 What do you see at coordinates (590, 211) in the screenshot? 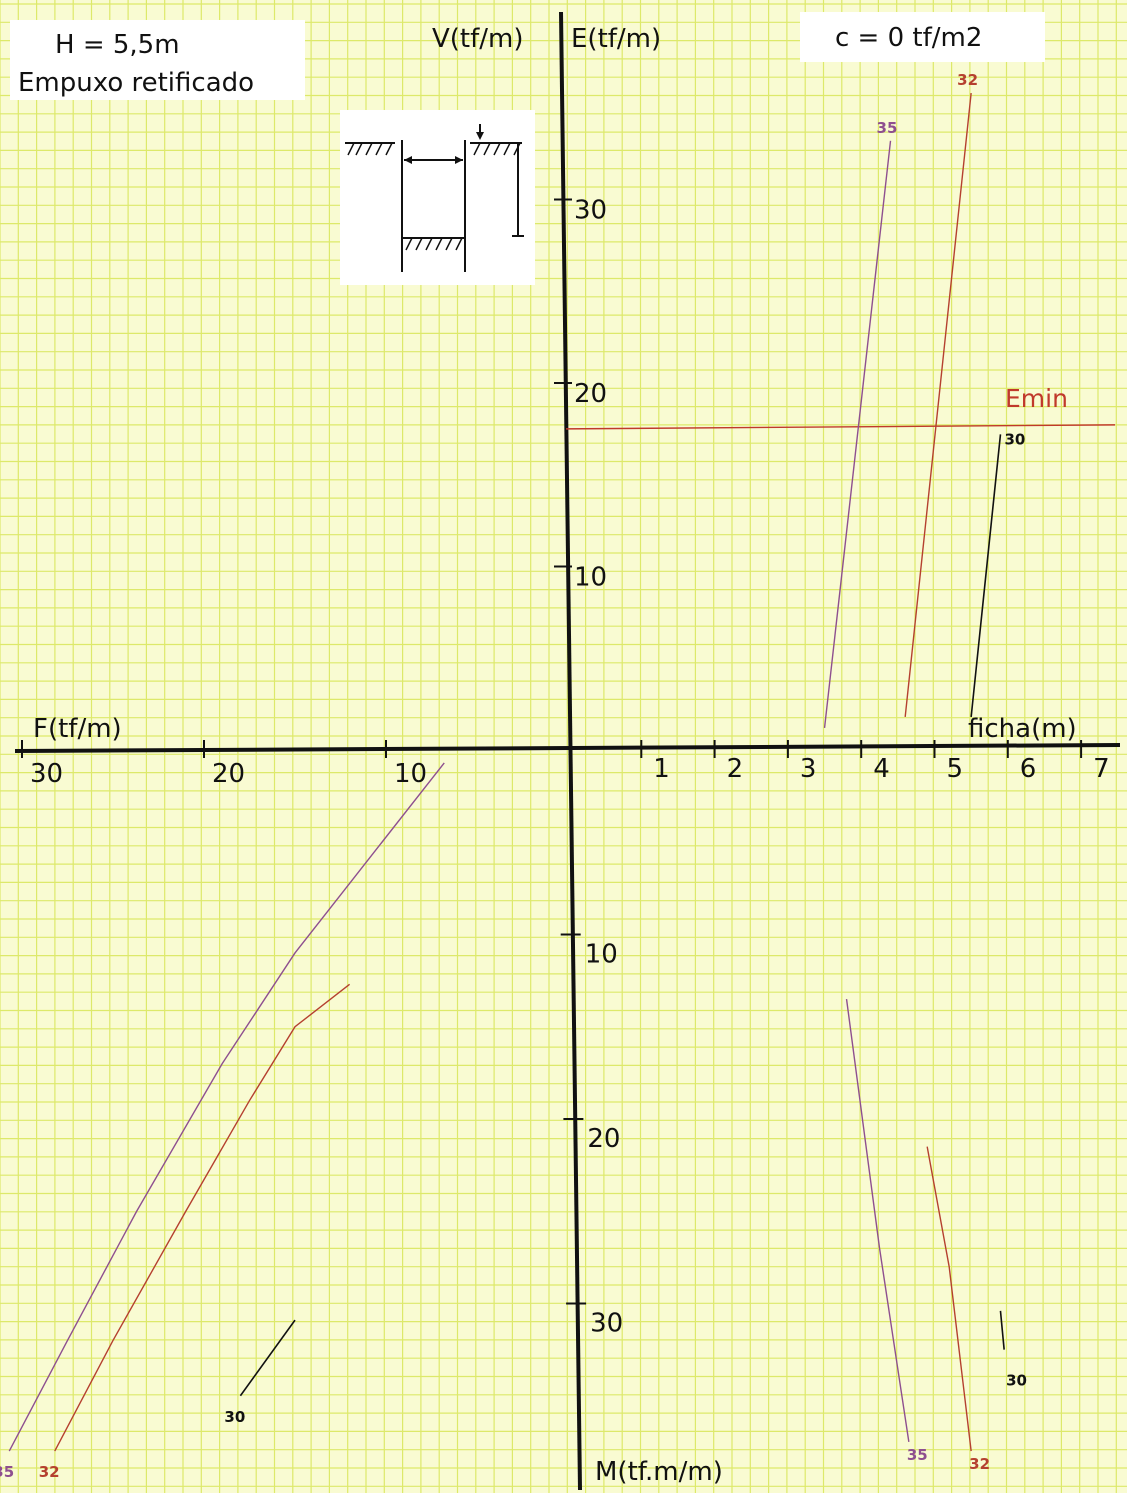
I see `e-tick-label: 30` at bounding box center [590, 211].